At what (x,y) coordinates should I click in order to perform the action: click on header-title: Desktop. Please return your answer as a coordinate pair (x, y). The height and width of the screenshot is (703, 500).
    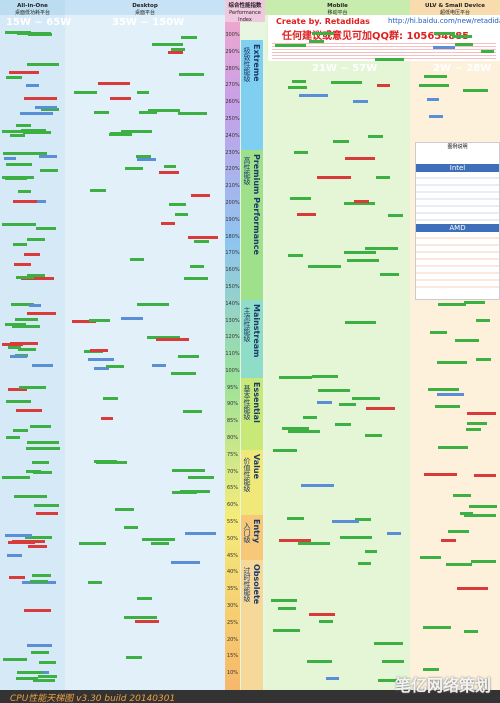
    Looking at the image, I should click on (145, 6).